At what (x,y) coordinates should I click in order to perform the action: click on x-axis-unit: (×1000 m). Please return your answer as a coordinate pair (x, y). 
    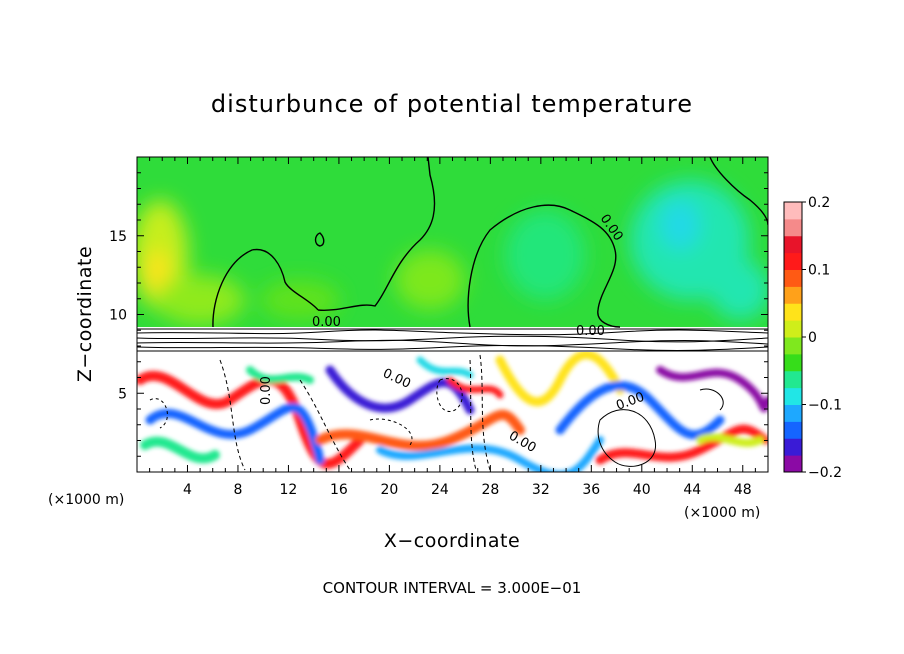
    Looking at the image, I should click on (722, 513).